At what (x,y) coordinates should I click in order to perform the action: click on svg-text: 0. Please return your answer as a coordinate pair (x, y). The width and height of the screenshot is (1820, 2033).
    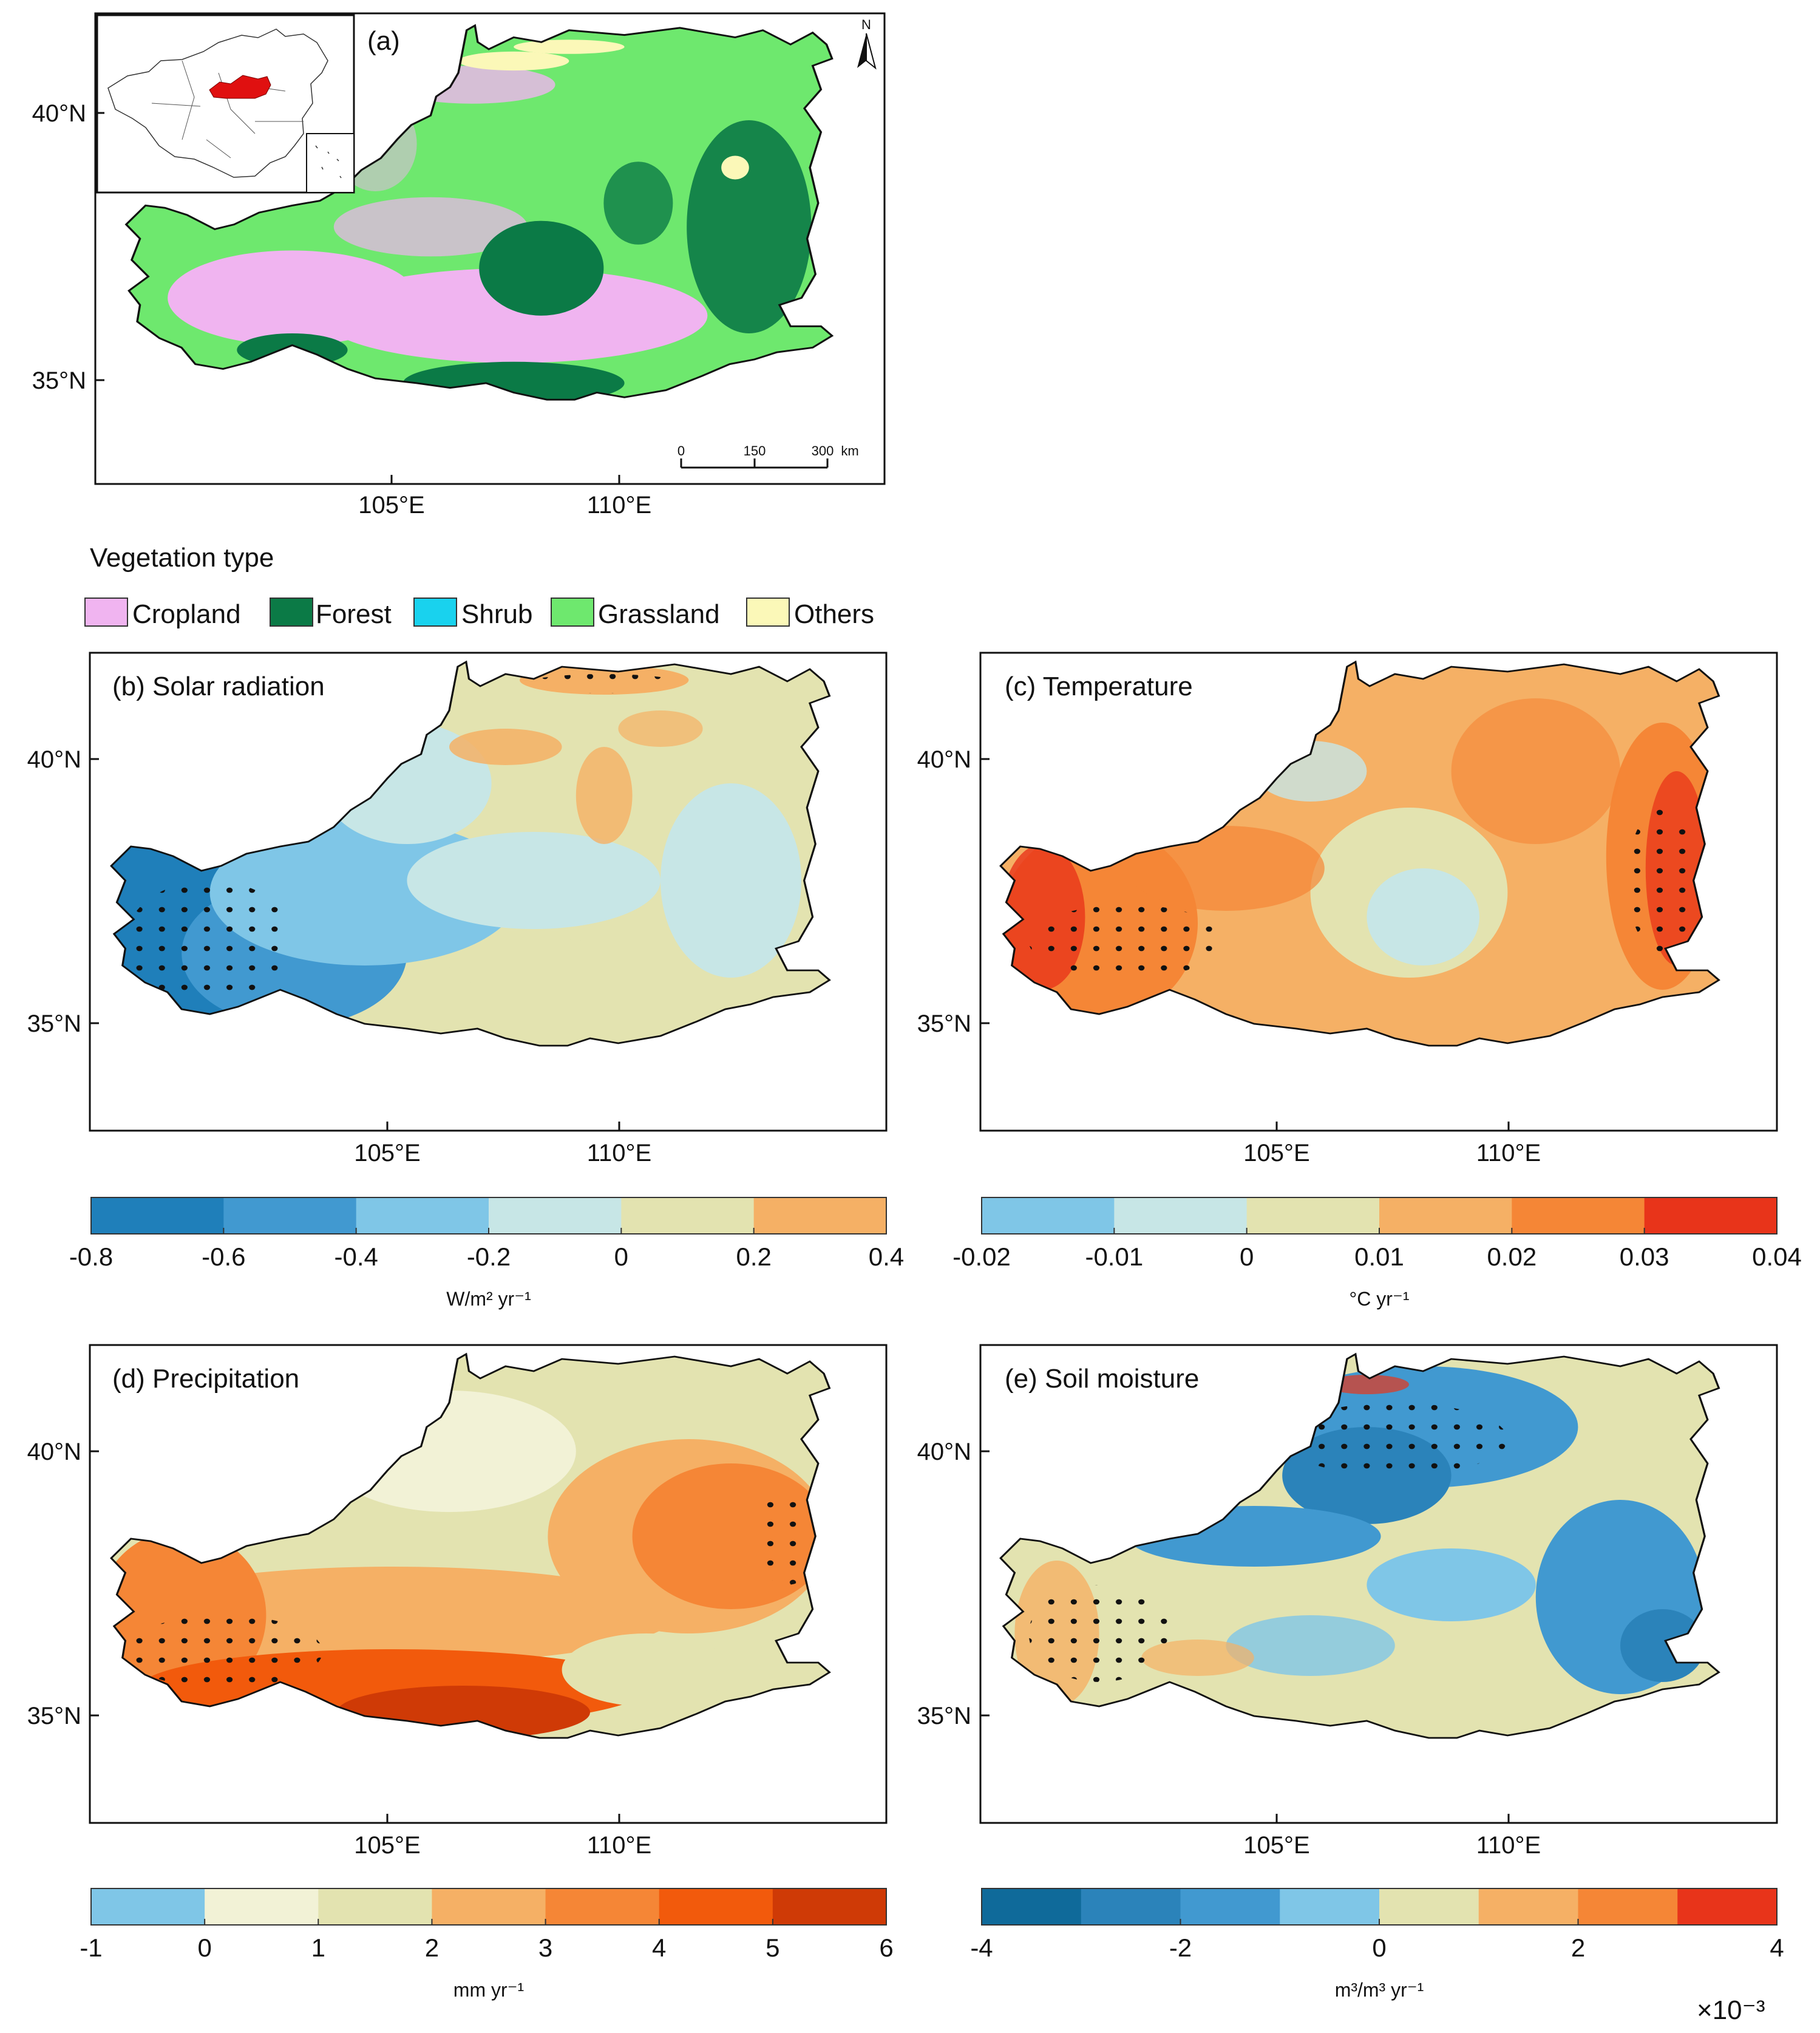
    Looking at the image, I should click on (681, 450).